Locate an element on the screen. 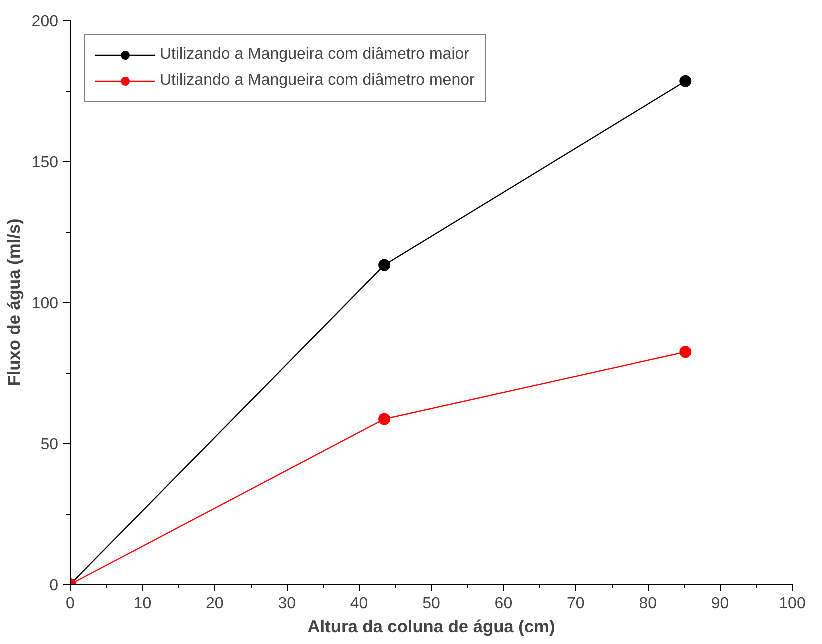 This screenshot has height=644, width=822. x-tick-label: 100 is located at coordinates (792, 604).